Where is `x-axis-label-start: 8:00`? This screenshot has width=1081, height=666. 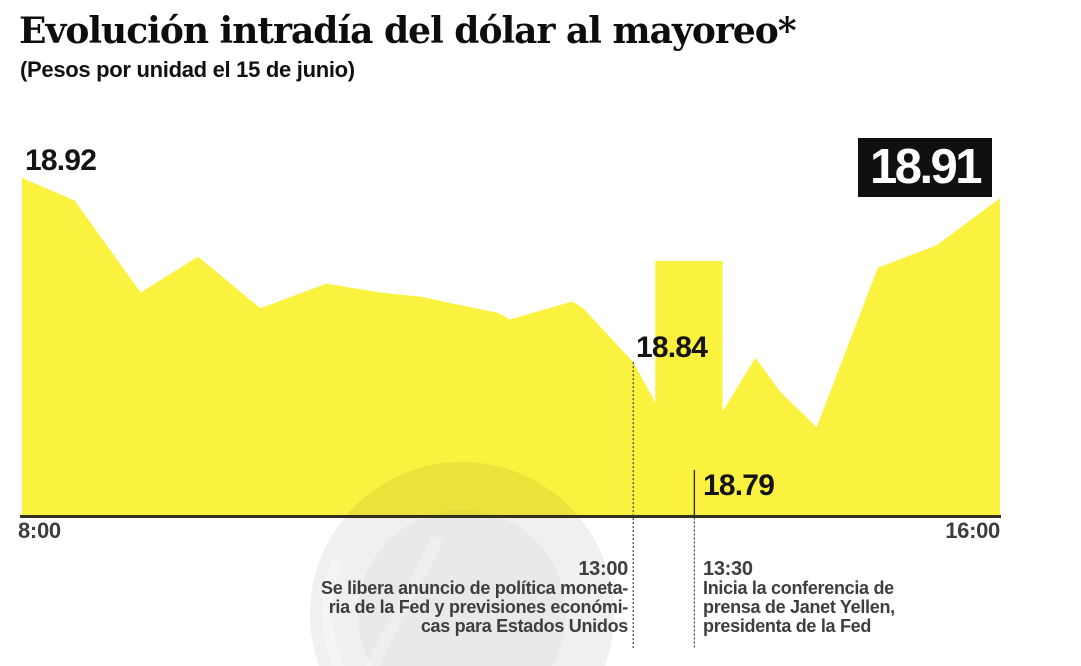
x-axis-label-start: 8:00 is located at coordinates (39, 530).